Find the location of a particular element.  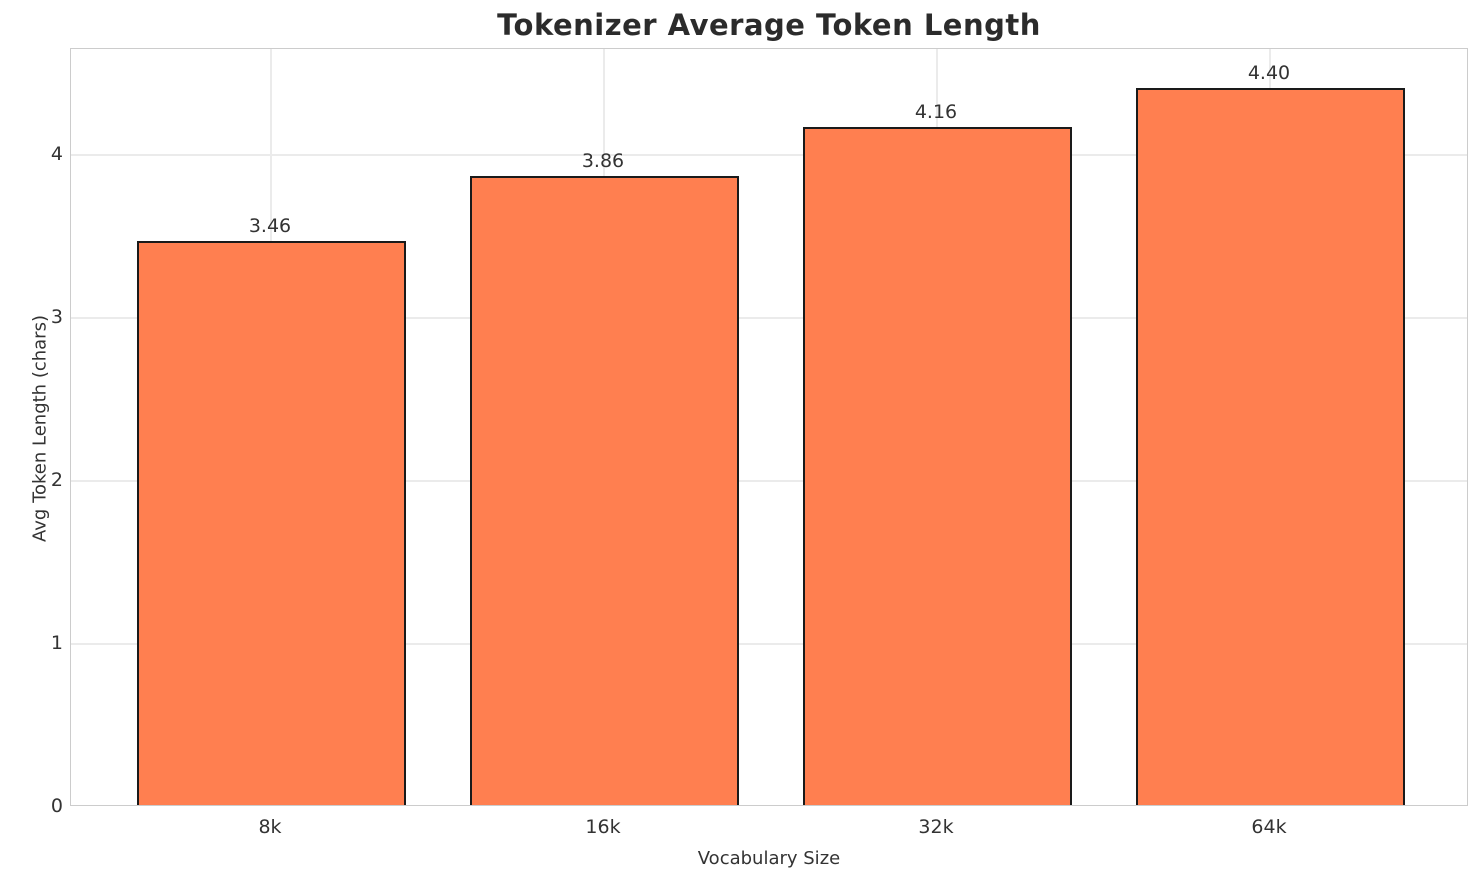

chart-title: Tokenizer Average Token Length is located at coordinates (769, 25).